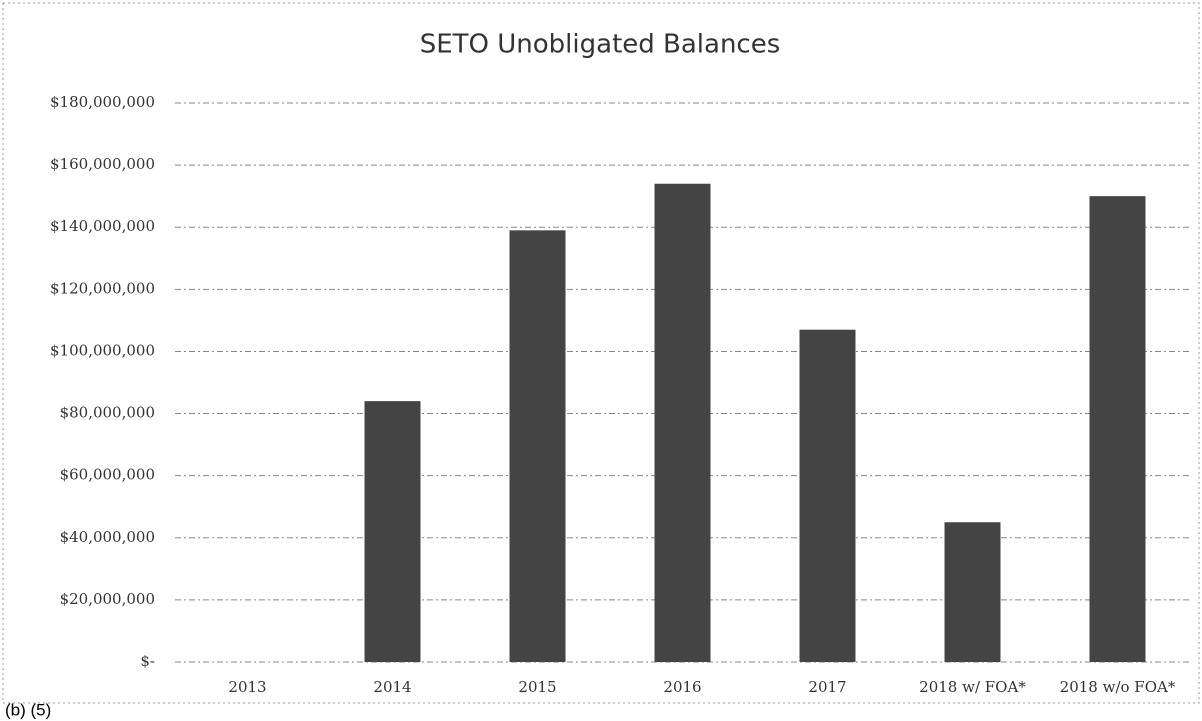 Image resolution: width=1202 pixels, height=721 pixels. What do you see at coordinates (827, 687) in the screenshot?
I see `x-tick-label: 2017` at bounding box center [827, 687].